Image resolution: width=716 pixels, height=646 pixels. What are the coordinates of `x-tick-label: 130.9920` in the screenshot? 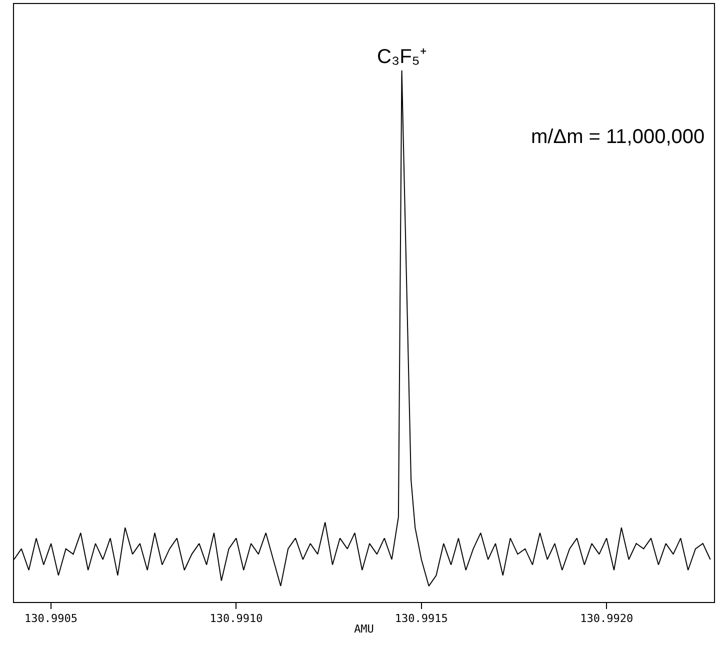 It's located at (607, 619).